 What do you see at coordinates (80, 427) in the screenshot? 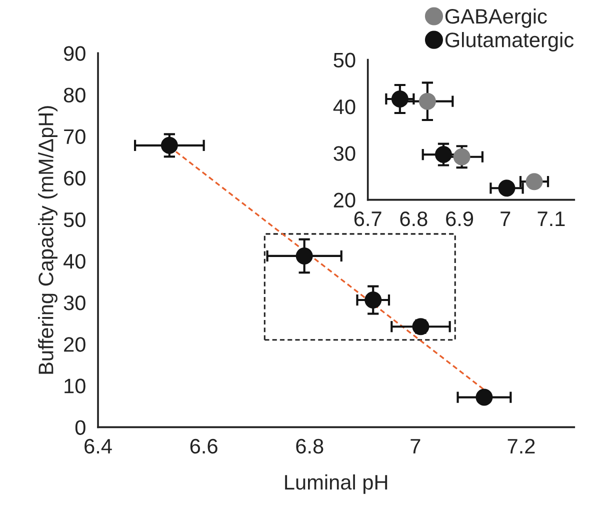
I see `y-tick-label: 0` at bounding box center [80, 427].